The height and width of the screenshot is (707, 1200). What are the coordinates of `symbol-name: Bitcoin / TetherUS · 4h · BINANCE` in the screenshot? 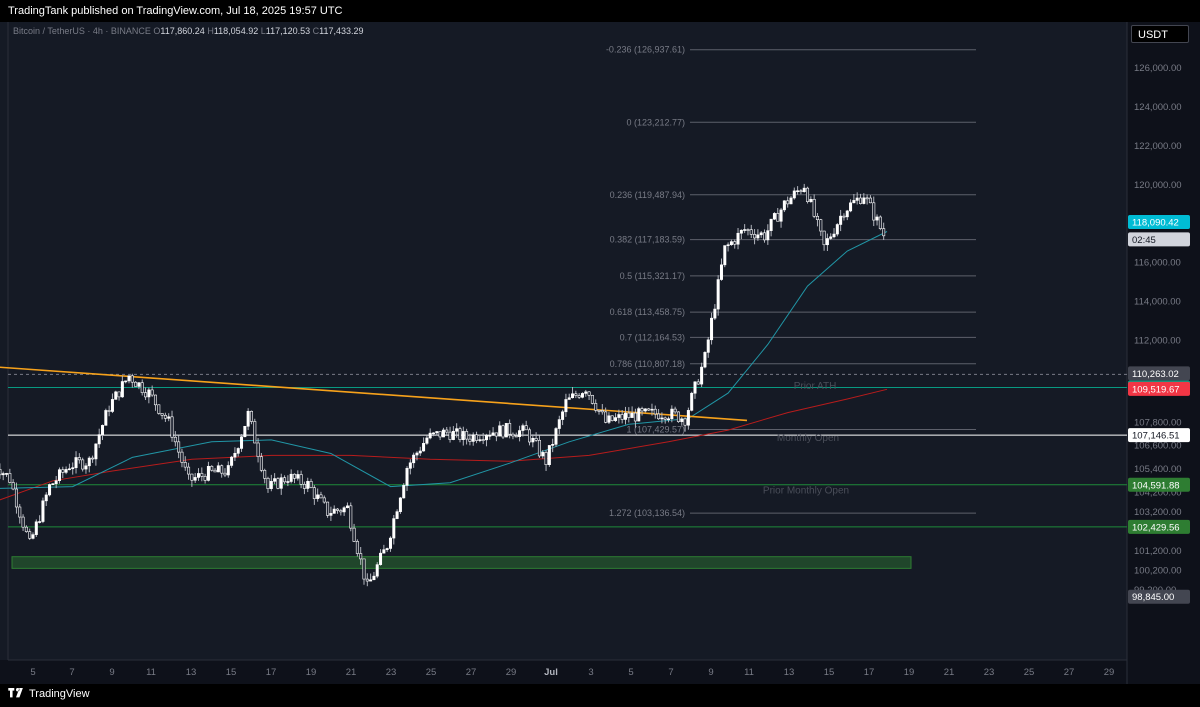 It's located at (82, 31).